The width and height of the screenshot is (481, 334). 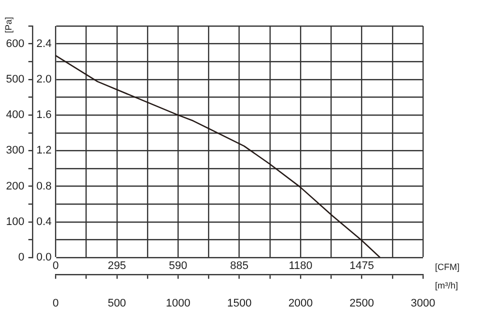 What do you see at coordinates (15, 186) in the screenshot?
I see `y-tick-label: 200` at bounding box center [15, 186].